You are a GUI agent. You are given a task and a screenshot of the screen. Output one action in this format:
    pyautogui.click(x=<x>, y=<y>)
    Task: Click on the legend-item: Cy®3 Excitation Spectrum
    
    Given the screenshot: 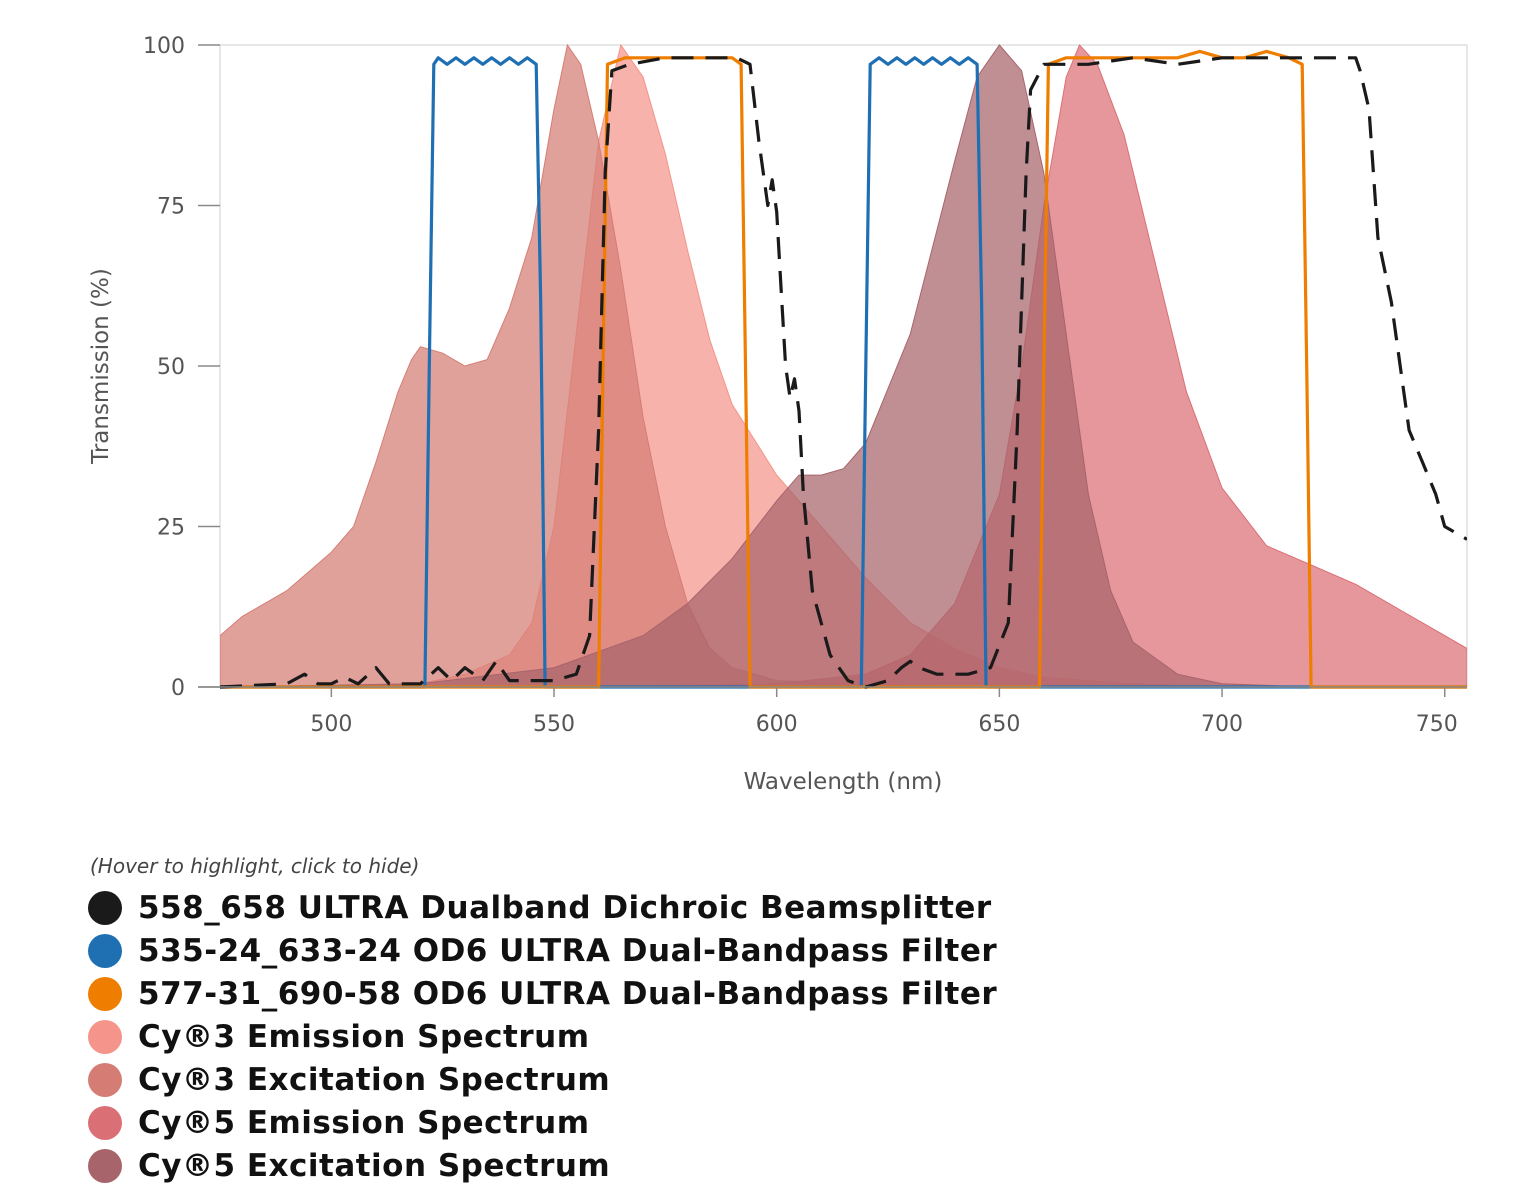 What is the action you would take?
    pyautogui.click(x=542, y=1079)
    